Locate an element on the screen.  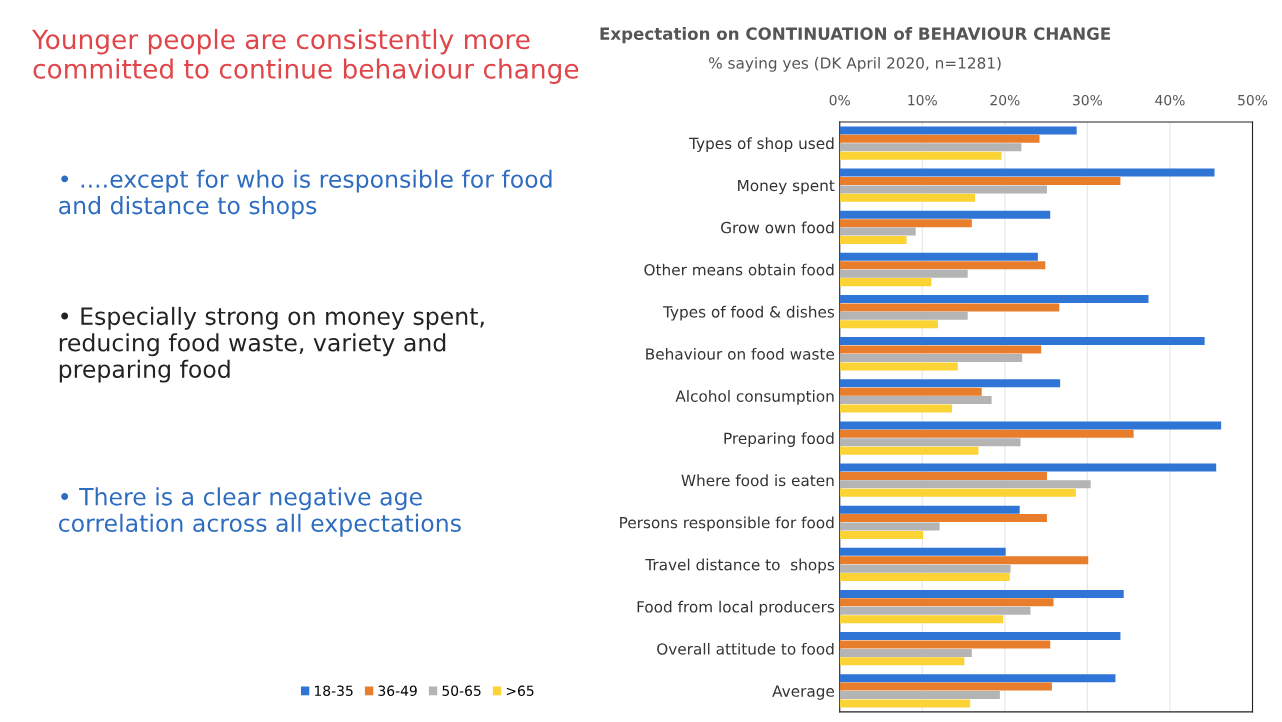
y-tick-label: Types of shop used is located at coordinates (761, 145).